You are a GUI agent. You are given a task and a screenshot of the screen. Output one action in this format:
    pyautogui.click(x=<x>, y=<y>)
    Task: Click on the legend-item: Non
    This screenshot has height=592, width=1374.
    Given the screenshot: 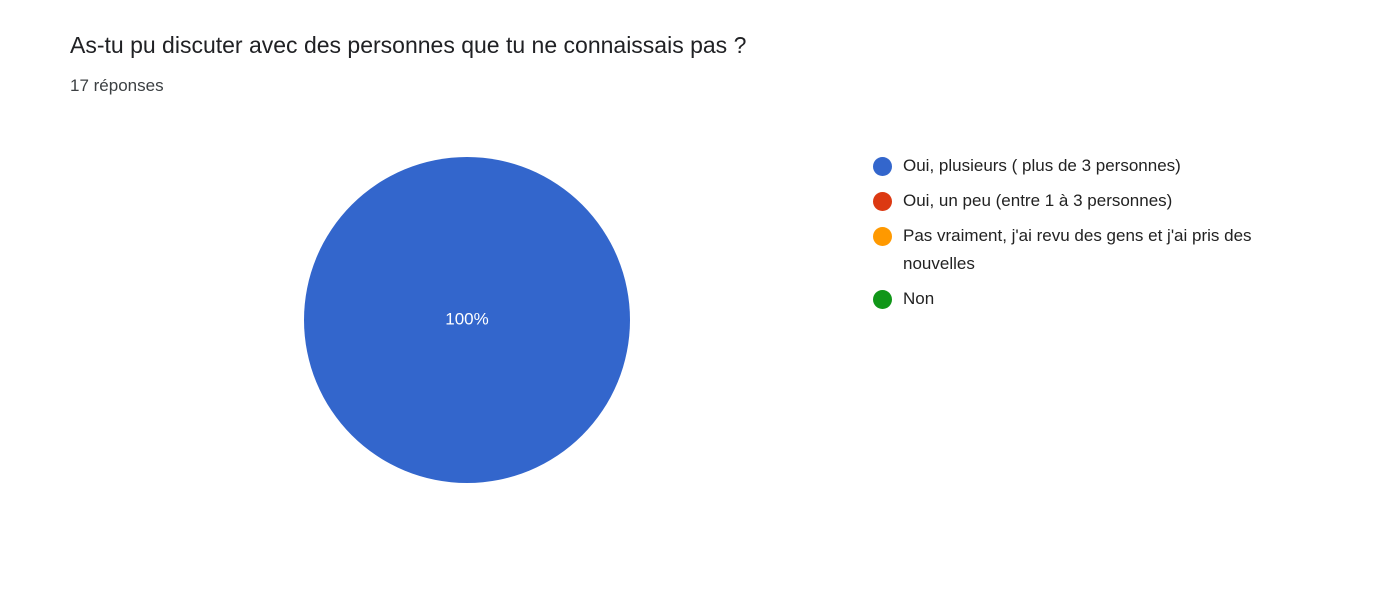 What is the action you would take?
    pyautogui.click(x=1083, y=299)
    